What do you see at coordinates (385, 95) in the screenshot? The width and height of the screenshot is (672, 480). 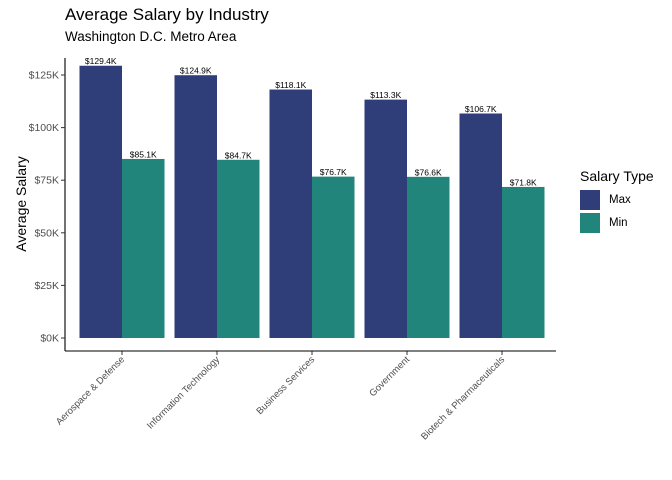 I see `data-label-max-3: $113.3K` at bounding box center [385, 95].